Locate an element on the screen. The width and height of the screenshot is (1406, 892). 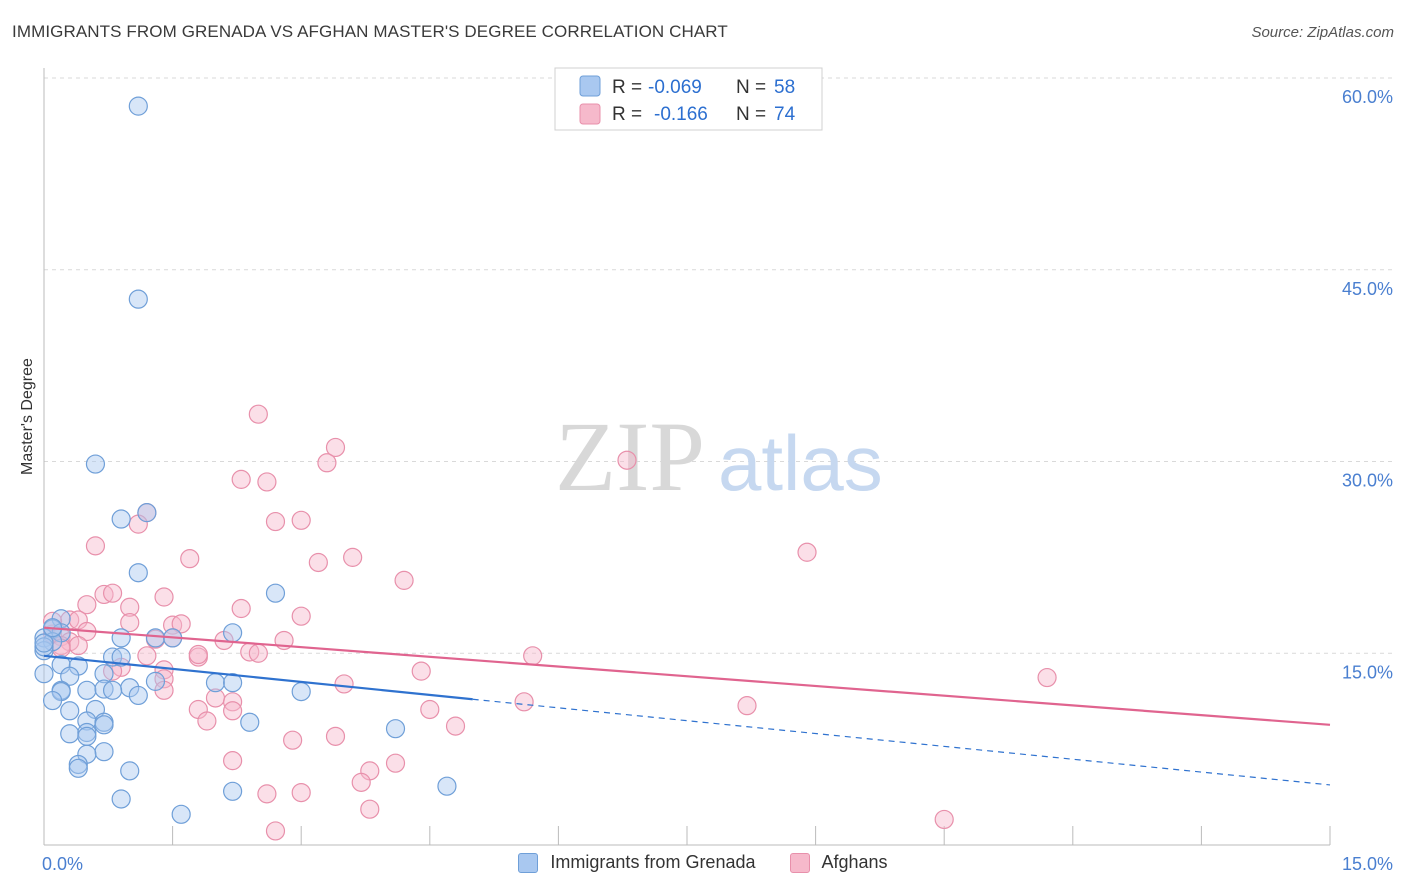
watermark-atlas: atlas is located at coordinates (800, 463).